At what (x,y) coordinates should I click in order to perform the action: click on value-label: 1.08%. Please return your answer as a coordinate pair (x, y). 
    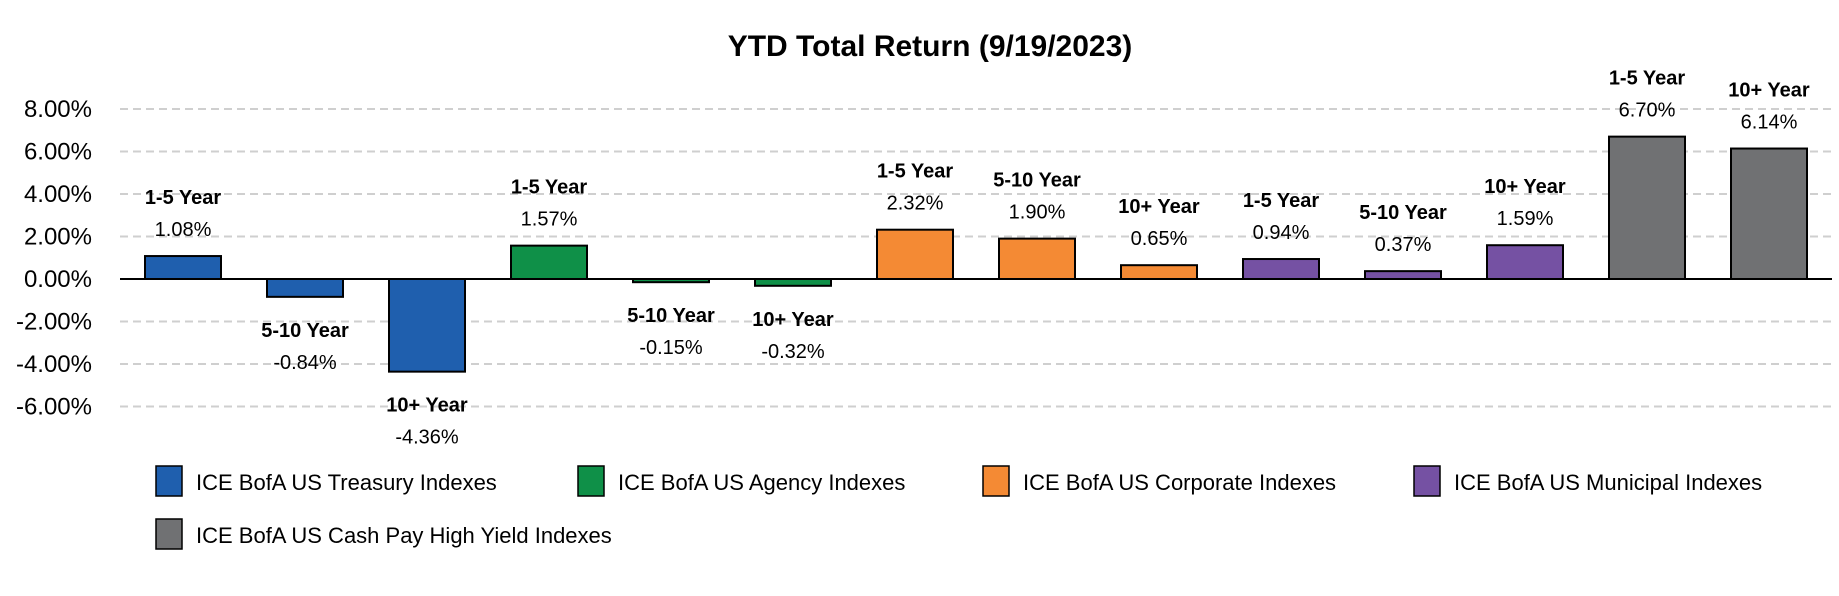
    Looking at the image, I should click on (183, 230).